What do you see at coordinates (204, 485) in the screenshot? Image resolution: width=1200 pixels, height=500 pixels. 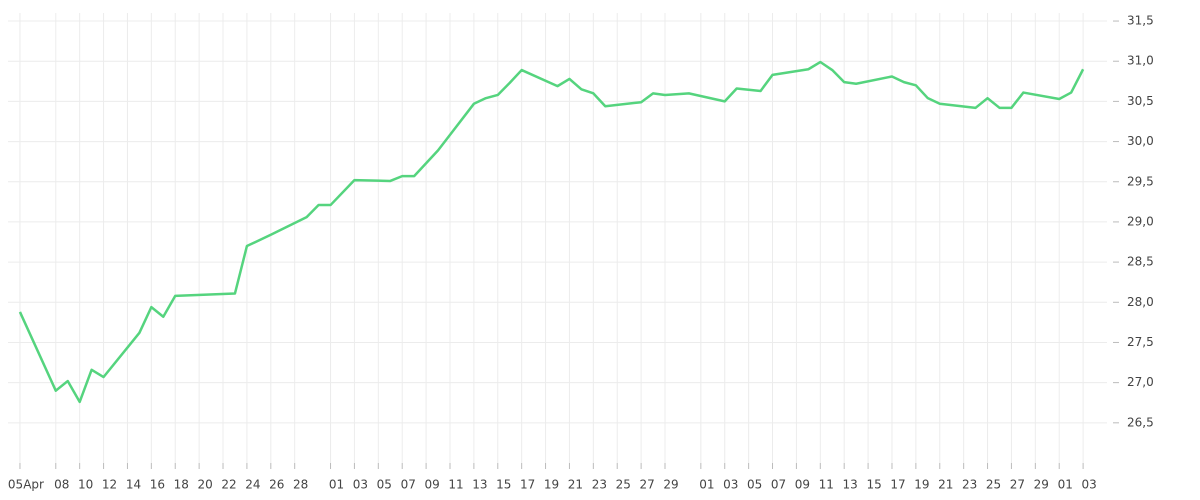 I see `x-tick-label: 20` at bounding box center [204, 485].